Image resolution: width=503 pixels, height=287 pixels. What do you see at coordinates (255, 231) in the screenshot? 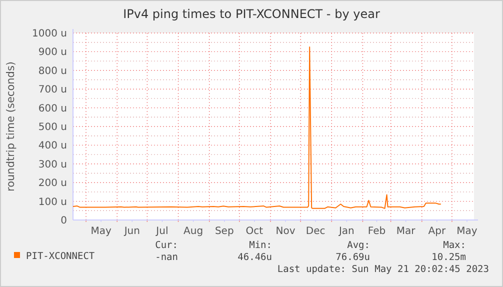
I see `x-tick-label: Oct` at bounding box center [255, 231].